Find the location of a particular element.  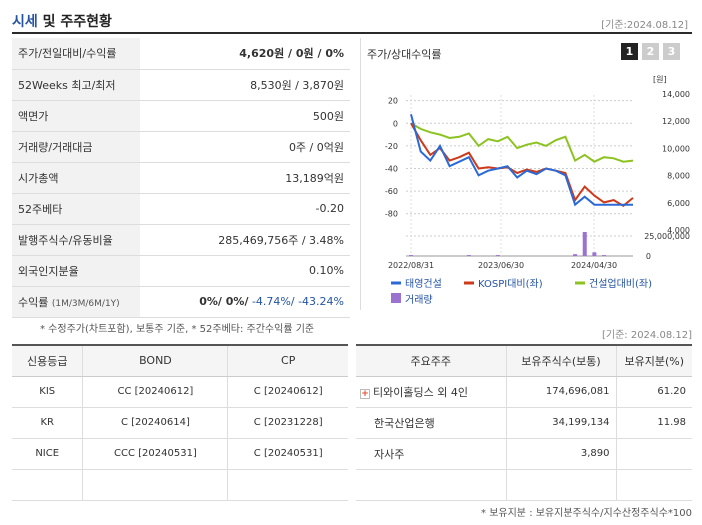

reference-date: [기준:2024.08.12] is located at coordinates (644, 25).